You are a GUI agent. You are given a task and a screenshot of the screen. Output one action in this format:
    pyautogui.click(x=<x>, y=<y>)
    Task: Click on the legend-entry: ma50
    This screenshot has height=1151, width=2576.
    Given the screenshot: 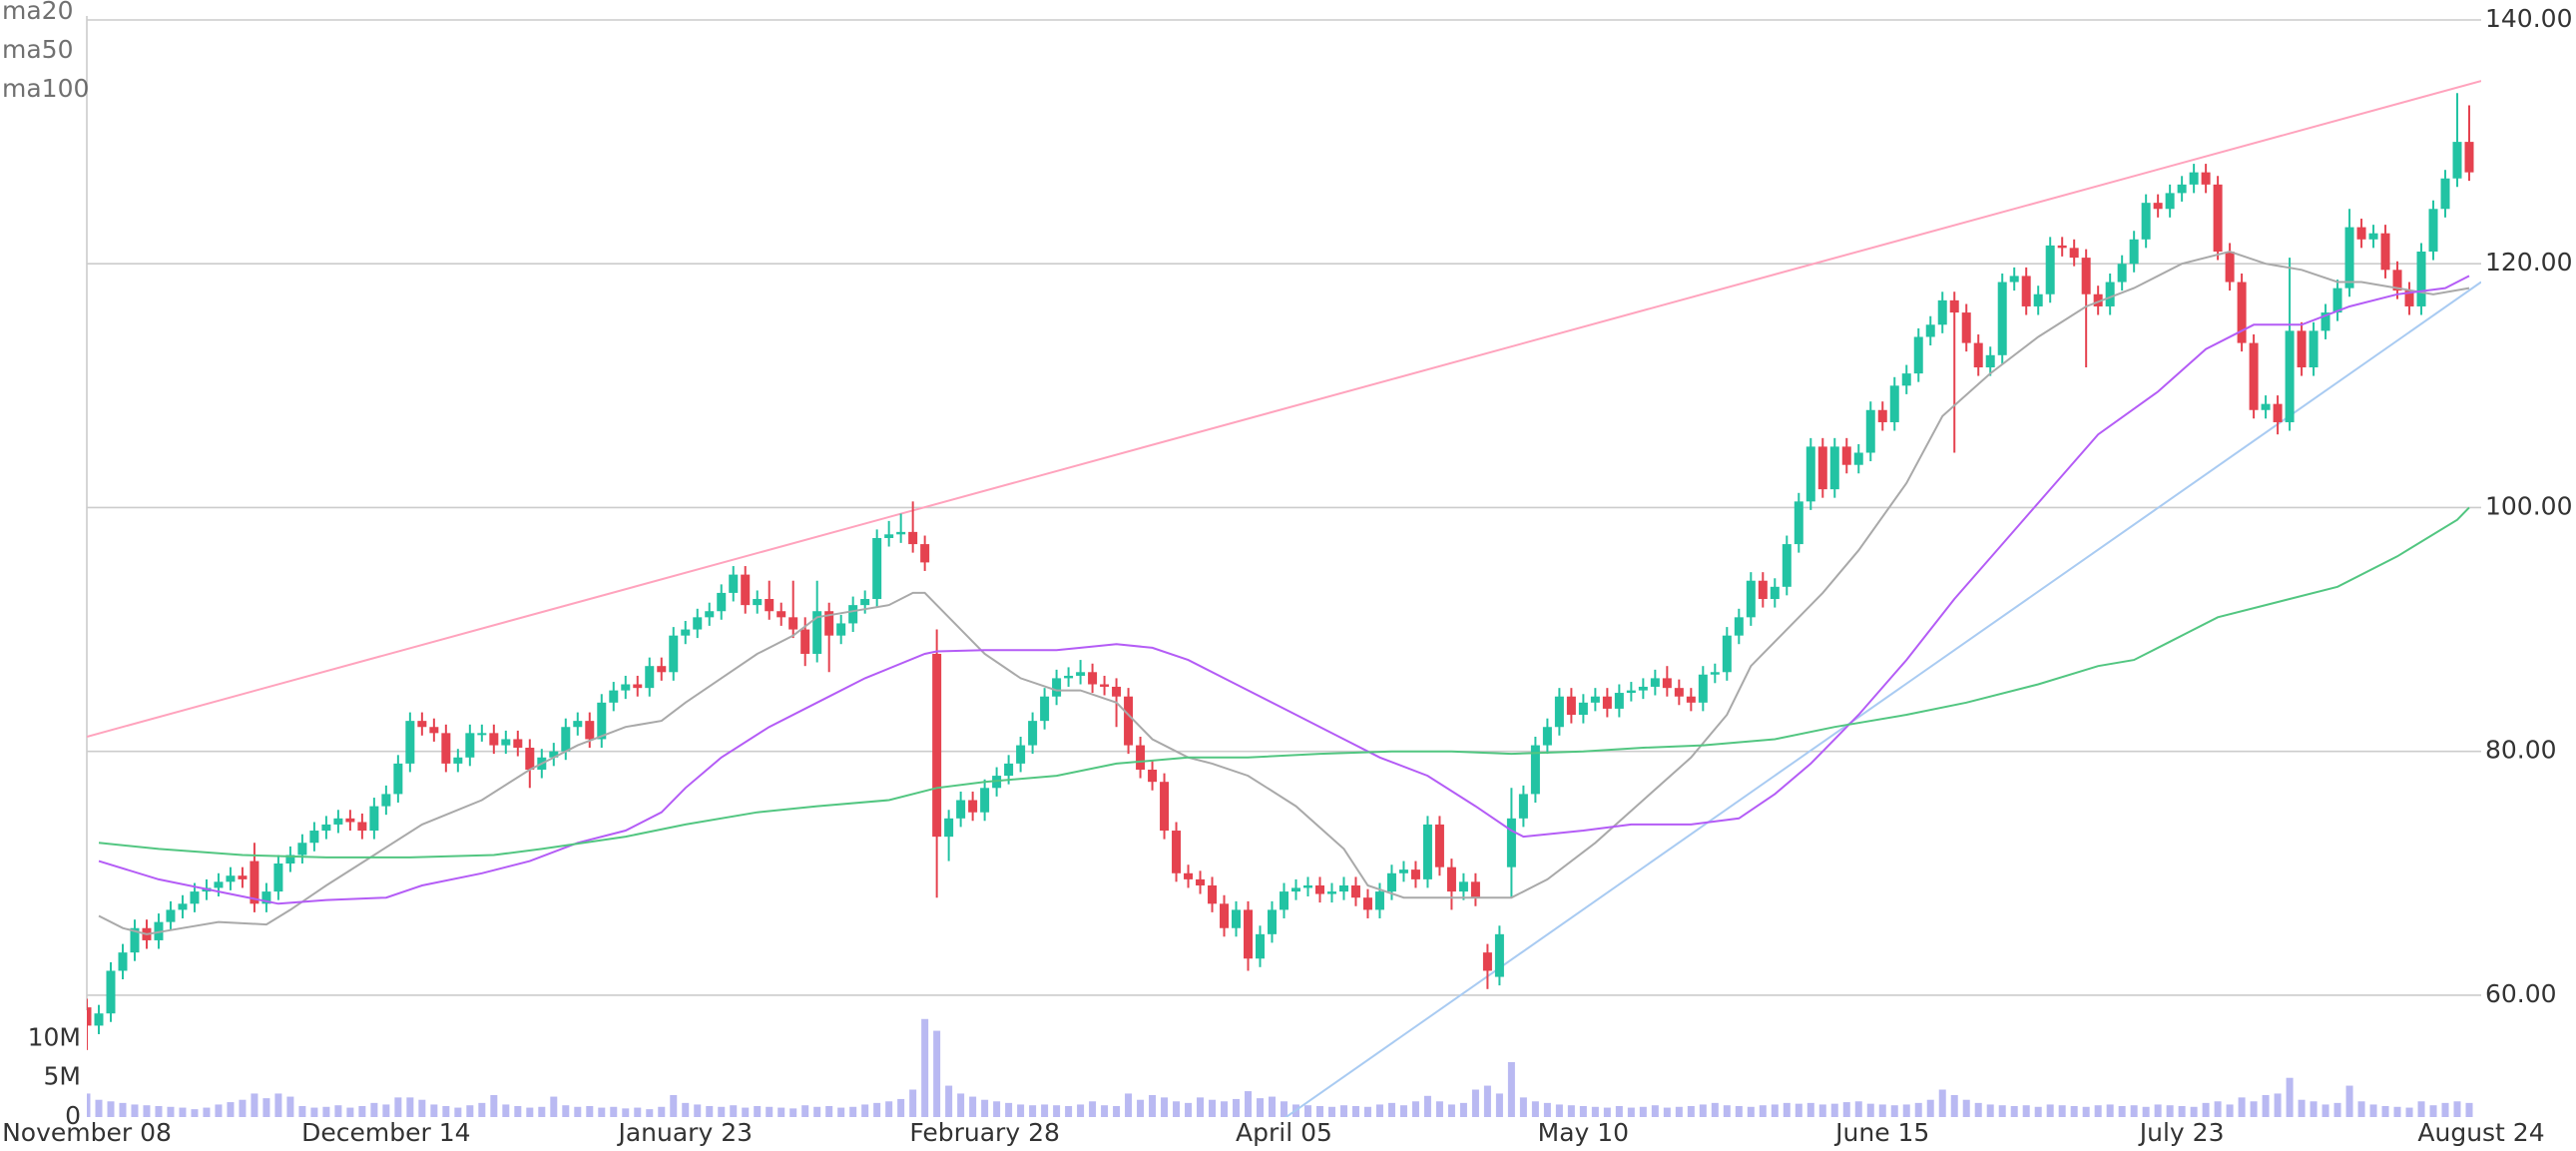 What is the action you would take?
    pyautogui.click(x=38, y=49)
    